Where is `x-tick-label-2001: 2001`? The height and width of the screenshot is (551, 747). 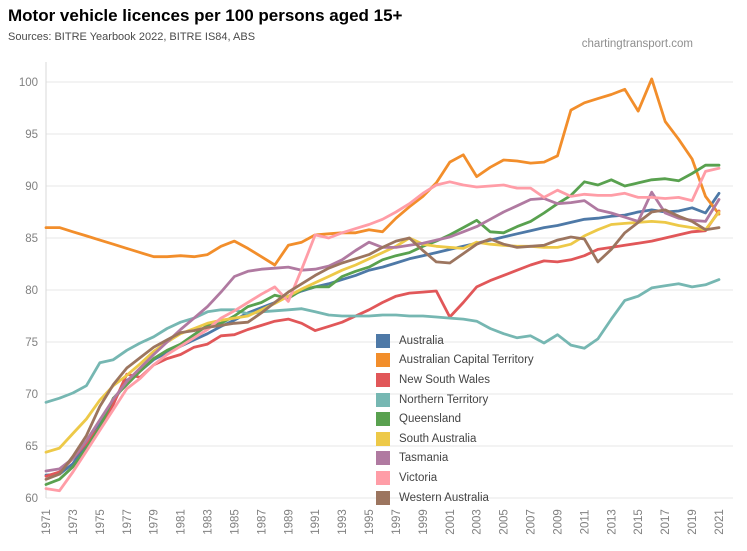
x-tick-label-2001: 2001 is located at coordinates (451, 522).